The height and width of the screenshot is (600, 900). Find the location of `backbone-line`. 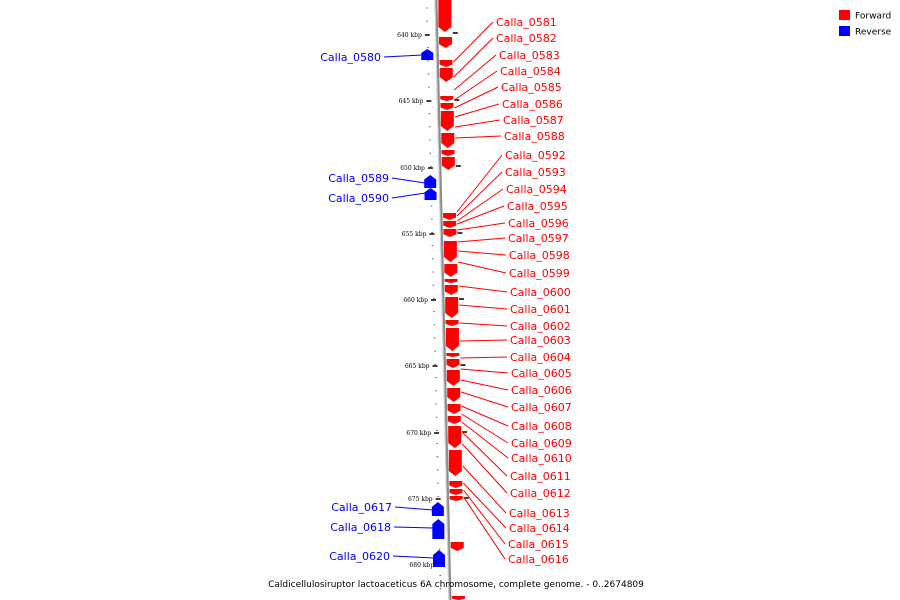

backbone-line is located at coordinates (443, 300).